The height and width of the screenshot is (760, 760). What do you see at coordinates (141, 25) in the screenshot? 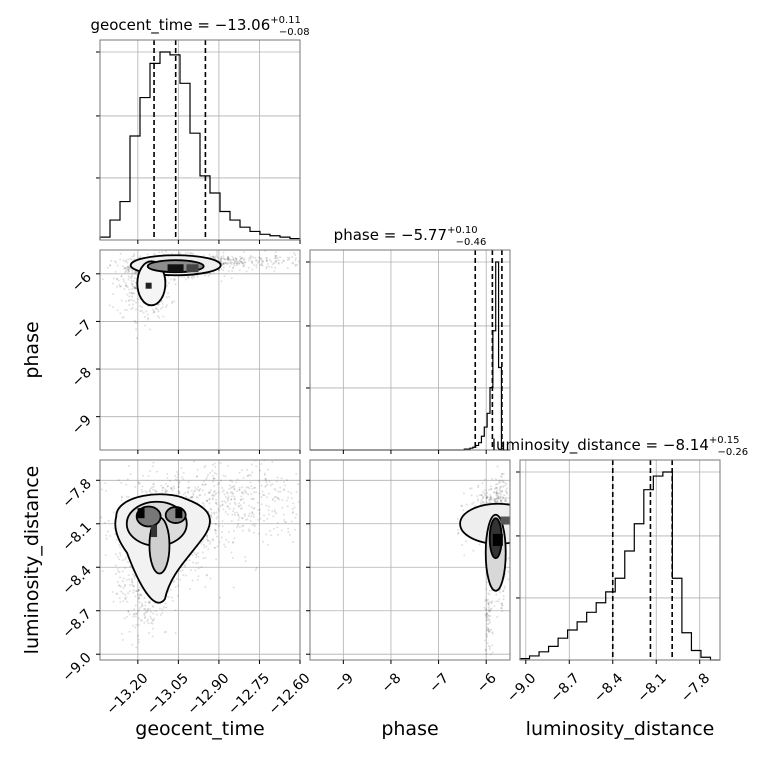
I see `title-name: geocent_time` at bounding box center [141, 25].